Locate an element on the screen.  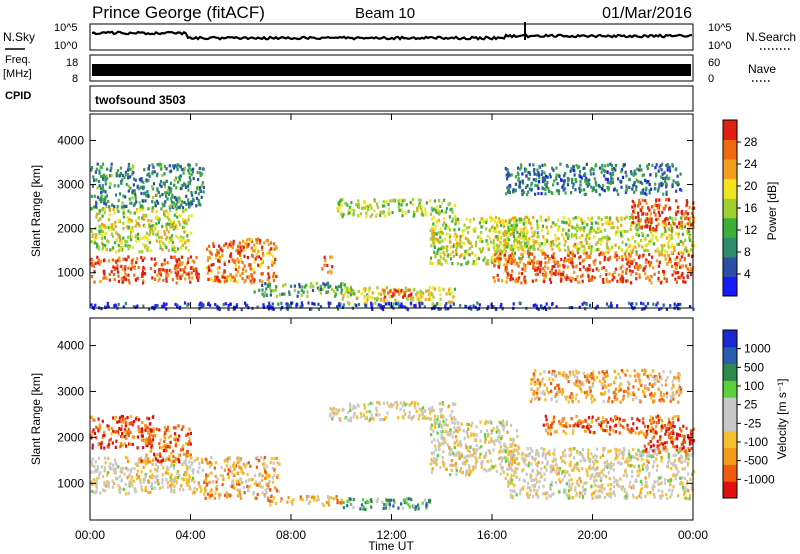
y-tick-label: 3000 is located at coordinates (70, 185).